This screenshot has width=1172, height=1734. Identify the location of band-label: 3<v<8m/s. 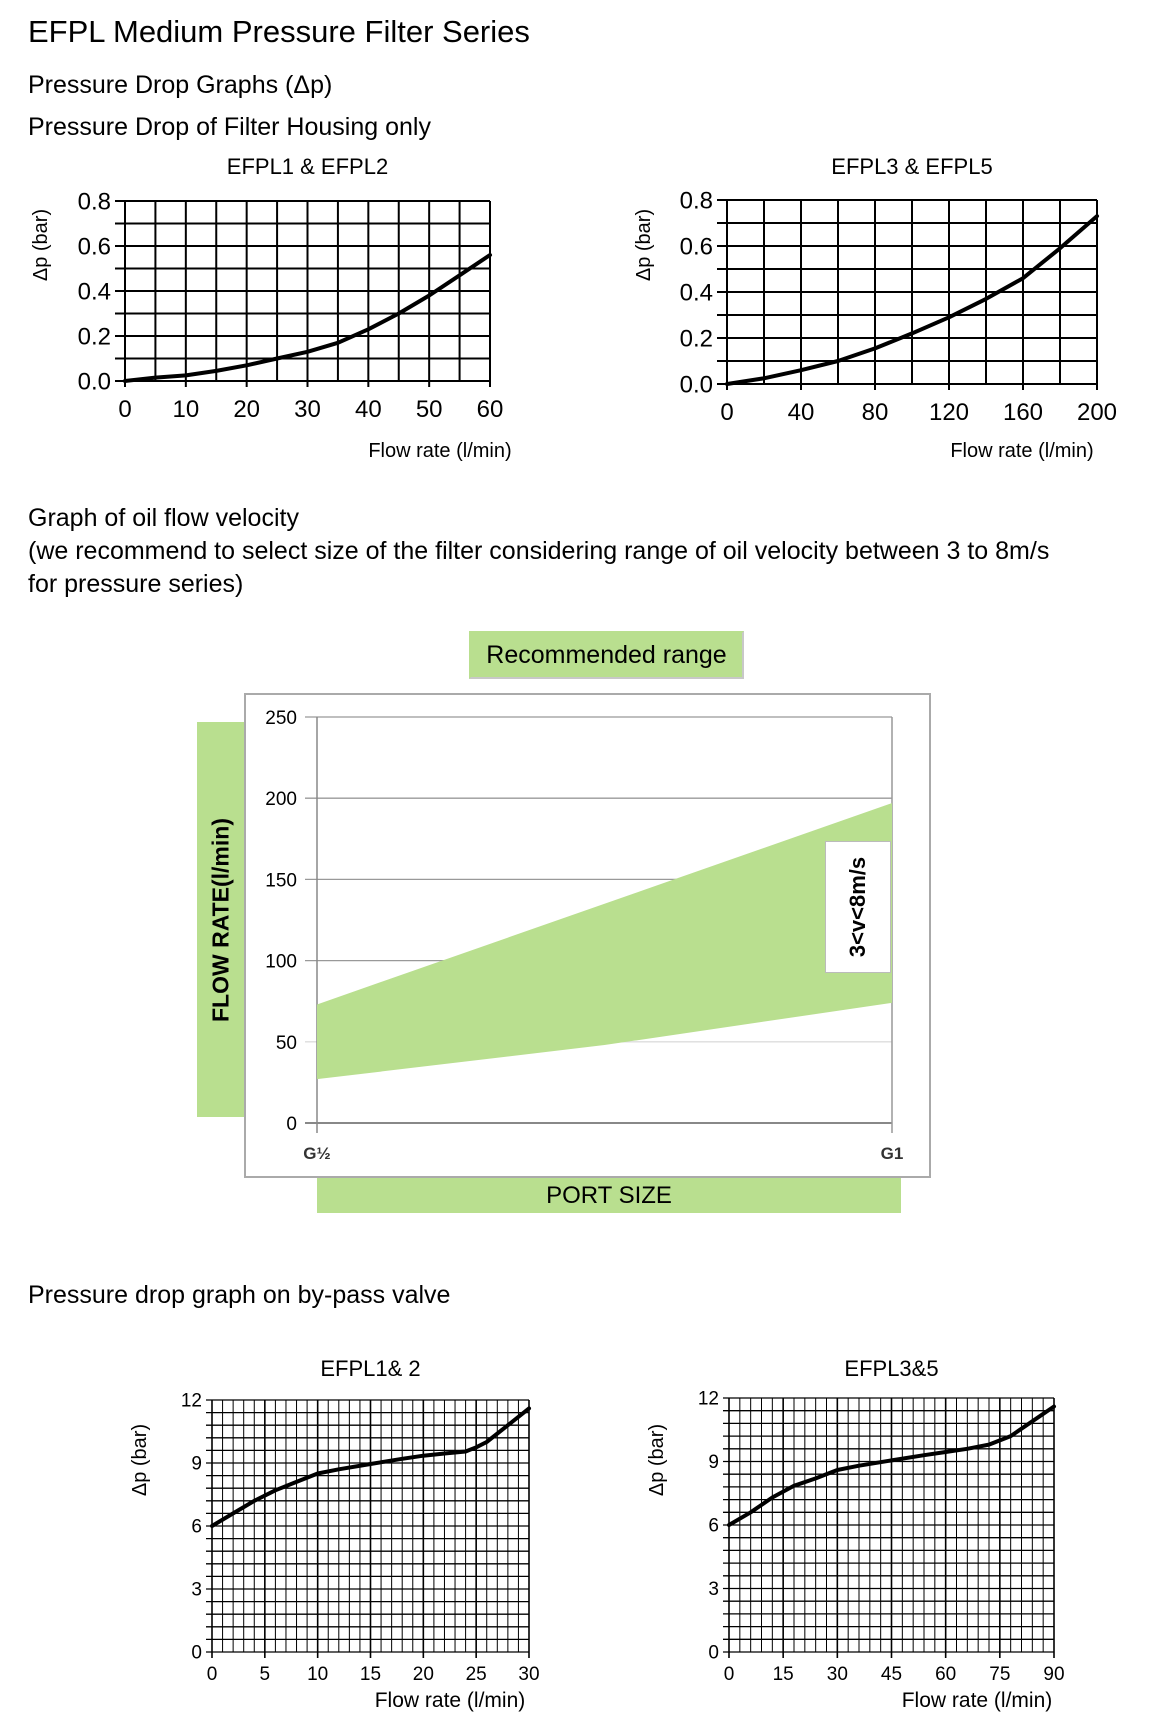
(857, 907).